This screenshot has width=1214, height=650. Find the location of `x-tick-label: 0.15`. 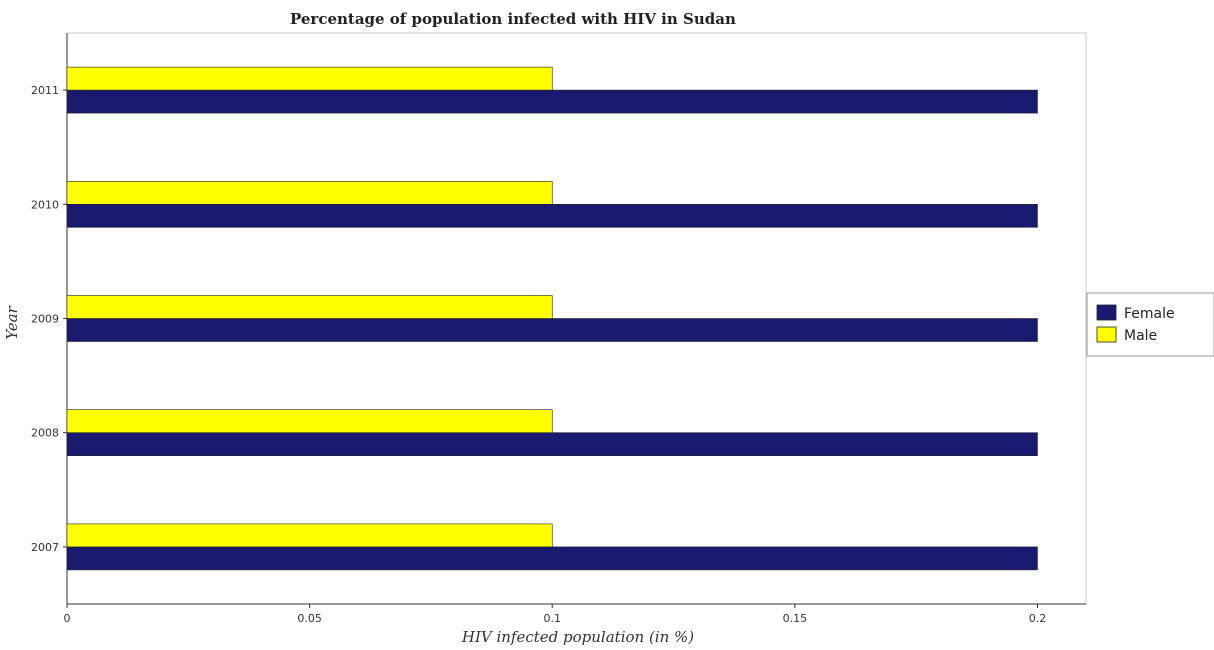

x-tick-label: 0.15 is located at coordinates (795, 618).